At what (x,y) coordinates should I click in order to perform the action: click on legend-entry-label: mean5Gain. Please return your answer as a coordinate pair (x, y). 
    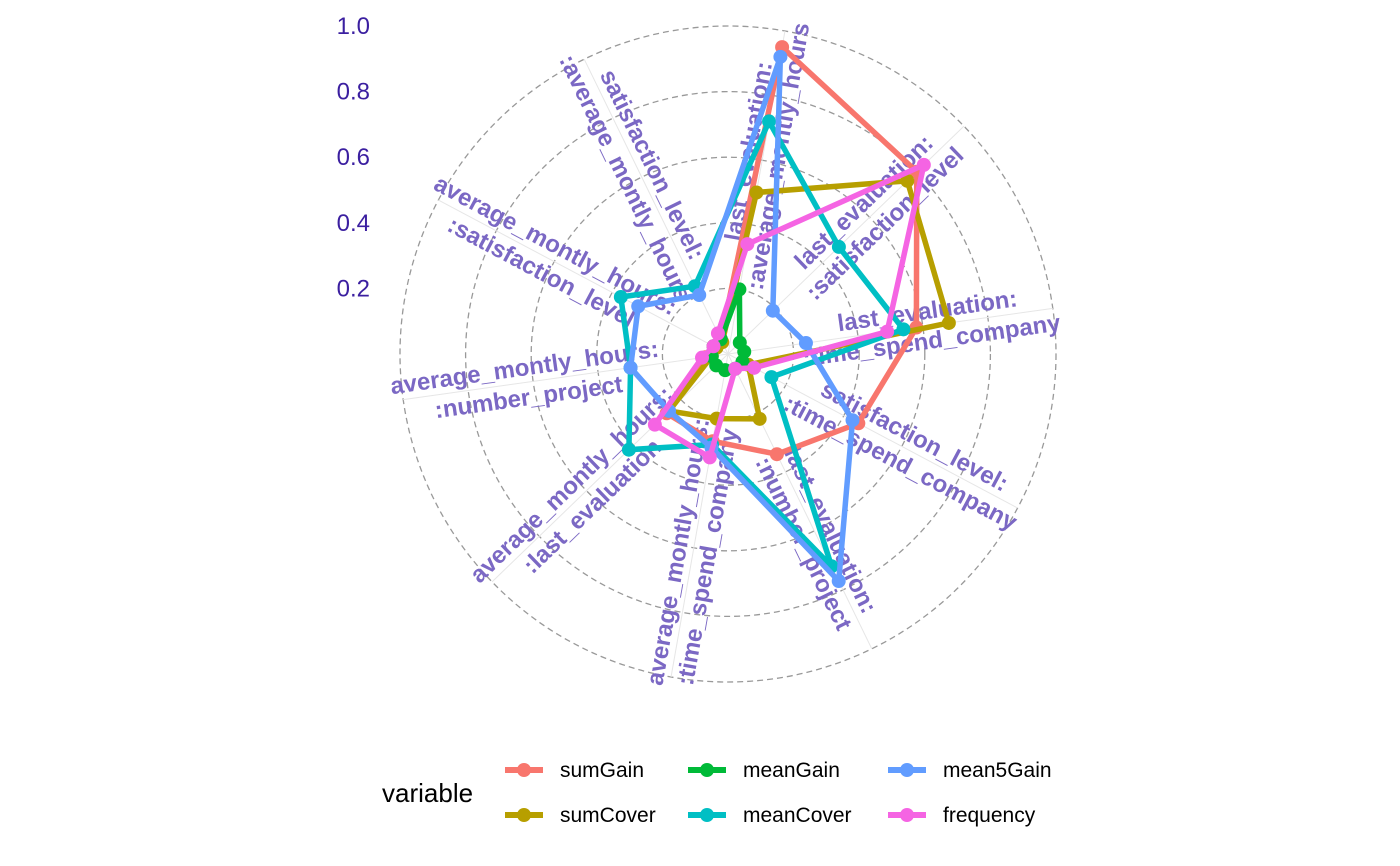
    Looking at the image, I should click on (997, 770).